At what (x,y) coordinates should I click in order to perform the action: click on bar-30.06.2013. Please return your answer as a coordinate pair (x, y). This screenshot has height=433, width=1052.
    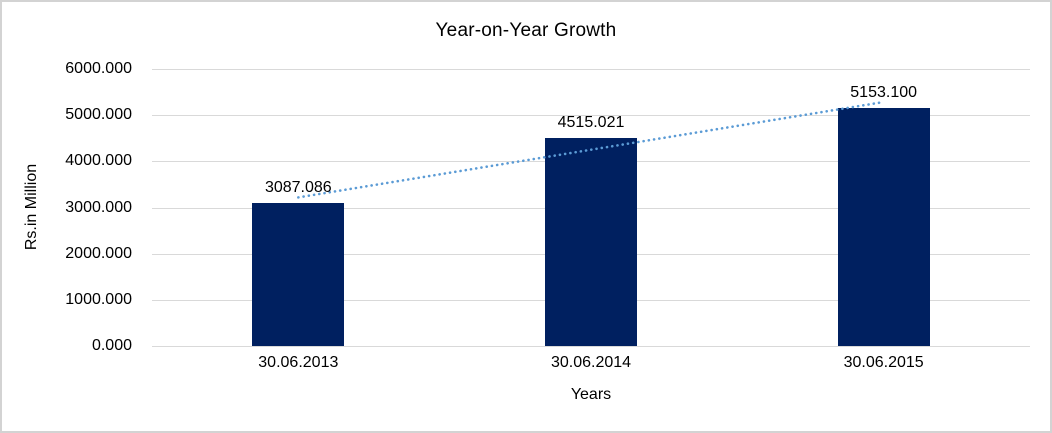
    Looking at the image, I should click on (298, 274).